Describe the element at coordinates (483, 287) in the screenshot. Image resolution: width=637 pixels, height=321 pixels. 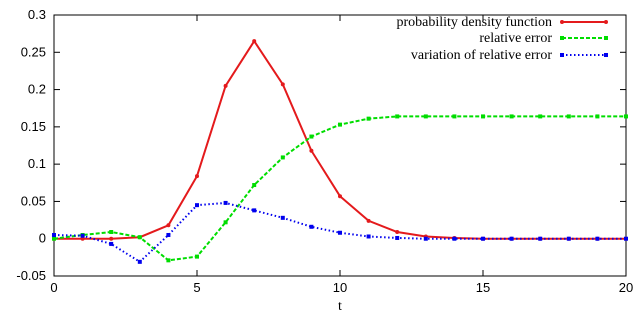
I see `x-tick-label: 15` at that location.